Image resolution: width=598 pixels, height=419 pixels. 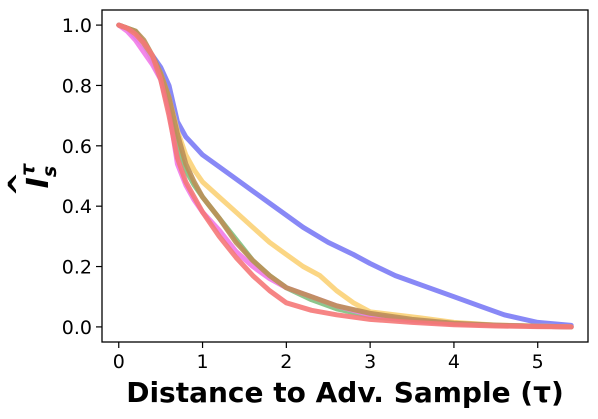 What do you see at coordinates (82, 177) in the screenshot?
I see `y-axis-ticks: 0.0 0.2 0.4 0.6 0.8 1.0` at bounding box center [82, 177].